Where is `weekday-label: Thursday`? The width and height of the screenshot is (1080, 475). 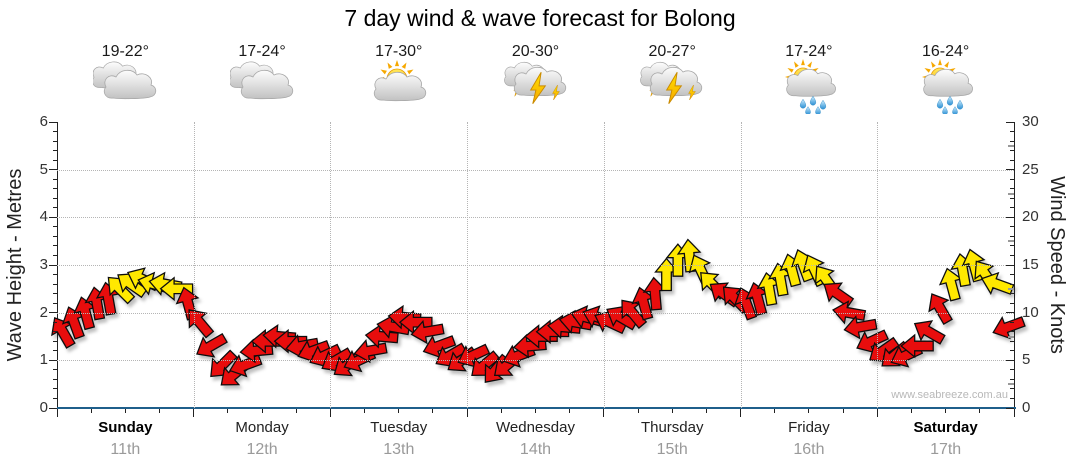
weekday-label: Thursday is located at coordinates (672, 427).